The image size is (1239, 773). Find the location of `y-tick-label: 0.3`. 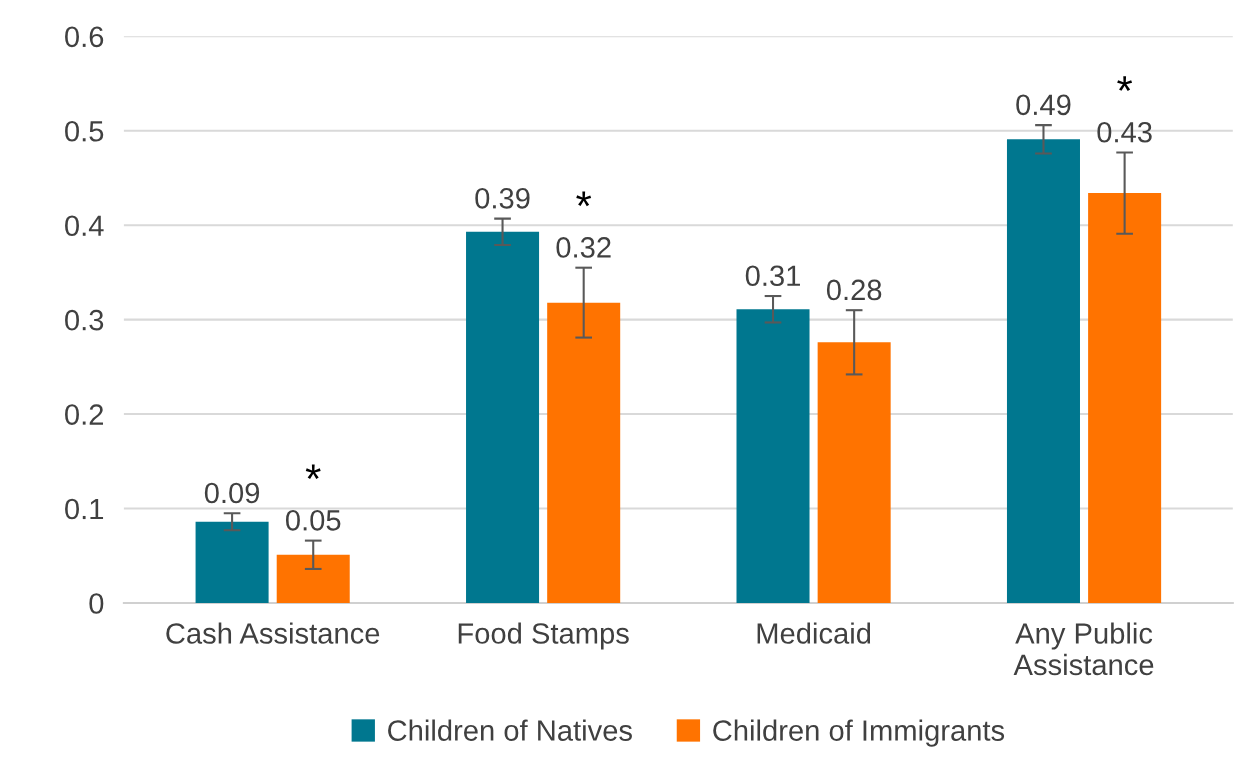

y-tick-label: 0.3 is located at coordinates (84, 320).